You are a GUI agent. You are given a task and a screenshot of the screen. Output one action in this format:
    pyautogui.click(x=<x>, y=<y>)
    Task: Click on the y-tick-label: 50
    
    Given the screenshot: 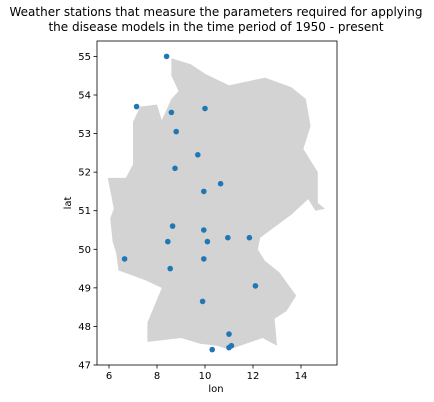 What is the action you would take?
    pyautogui.click(x=84, y=250)
    